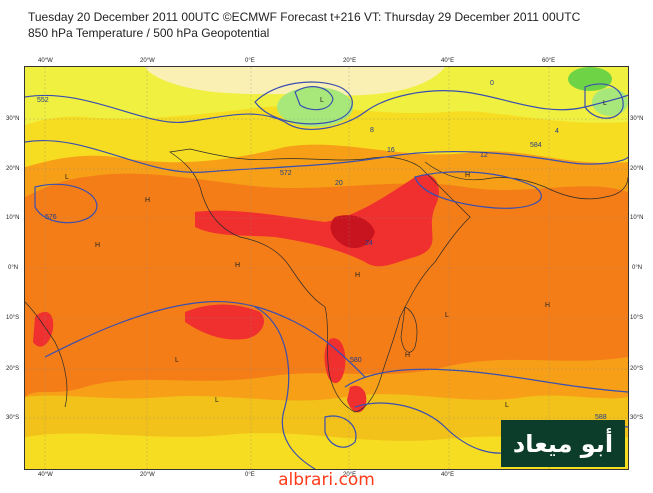 The height and width of the screenshot is (493, 653). What do you see at coordinates (314, 98) in the screenshot?
I see `contour-low-inner` at bounding box center [314, 98].